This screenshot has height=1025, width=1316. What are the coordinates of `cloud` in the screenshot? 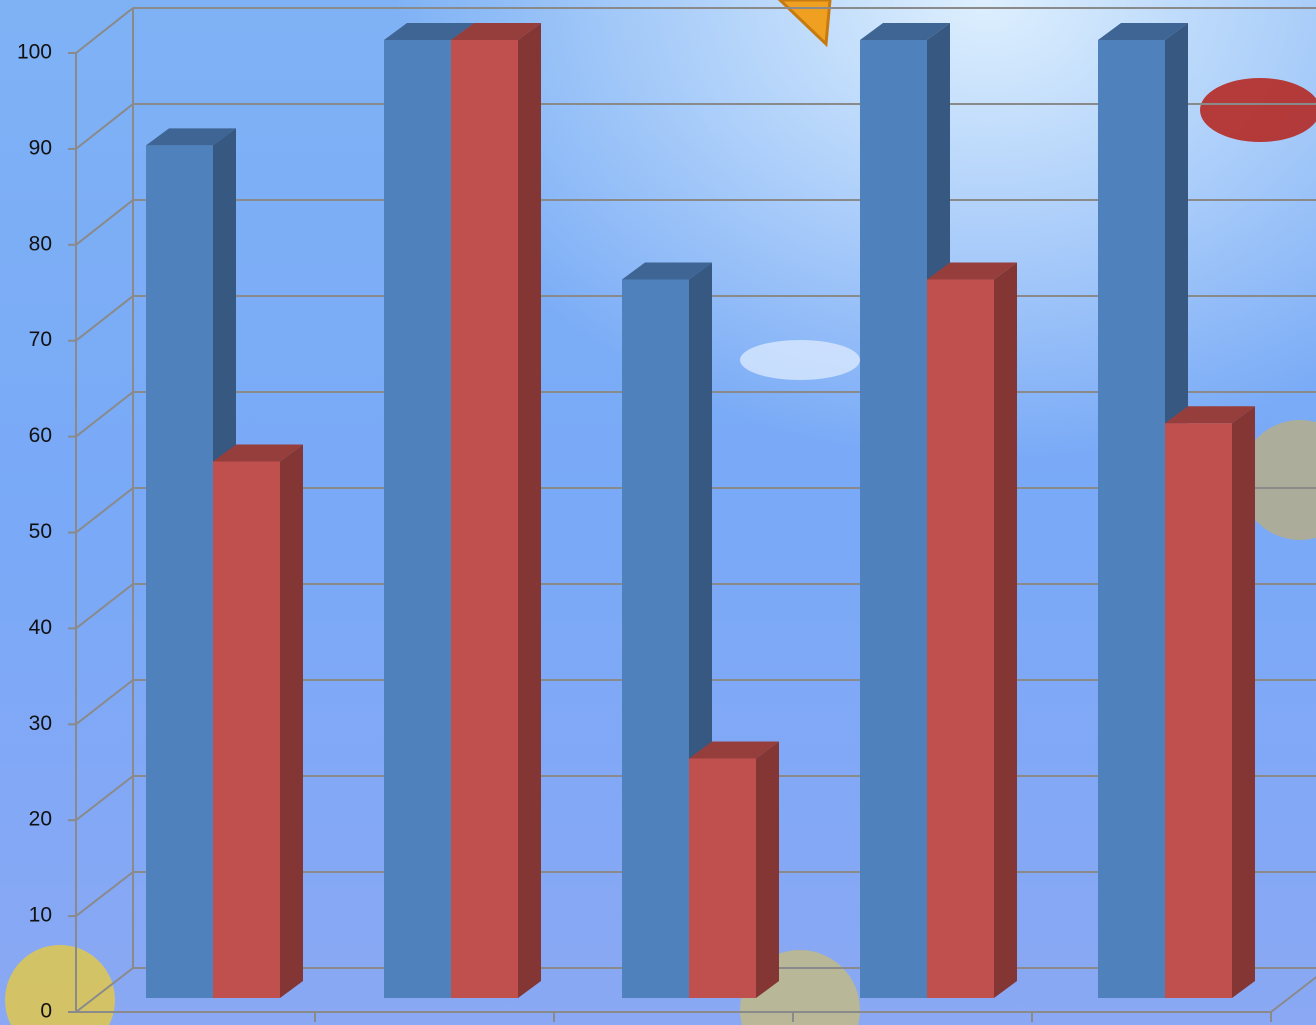 It's located at (800, 360).